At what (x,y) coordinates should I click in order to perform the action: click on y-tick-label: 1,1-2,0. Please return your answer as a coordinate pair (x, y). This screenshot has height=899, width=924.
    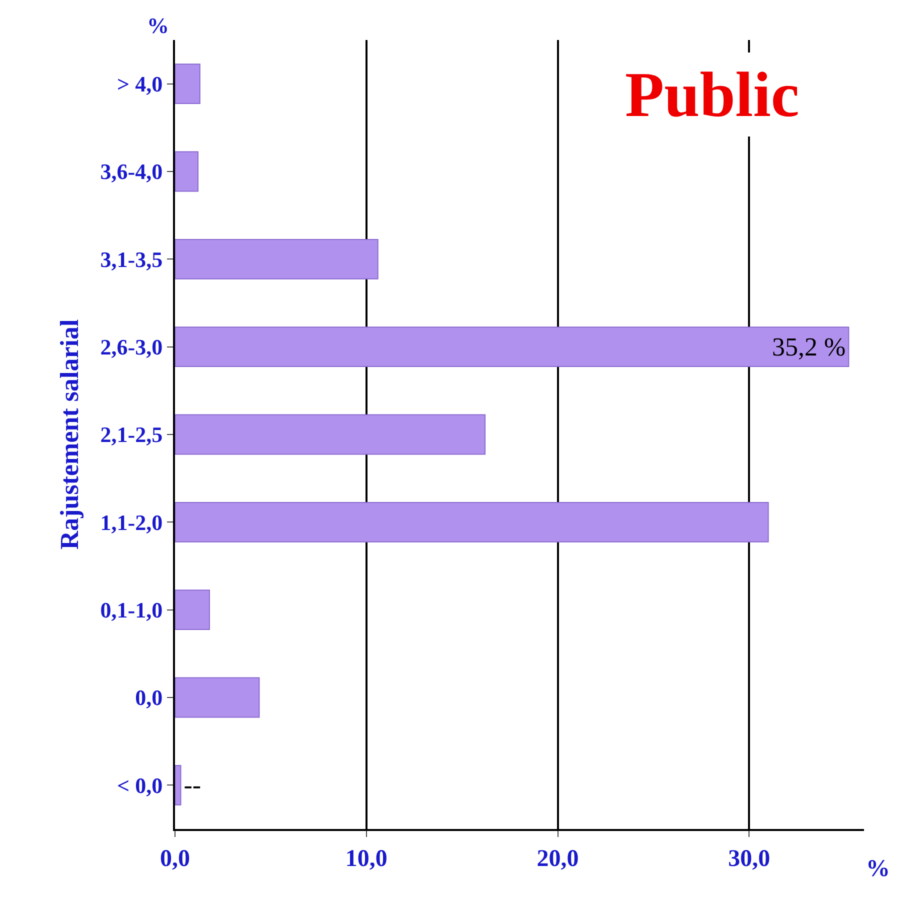
    Looking at the image, I should click on (131, 522).